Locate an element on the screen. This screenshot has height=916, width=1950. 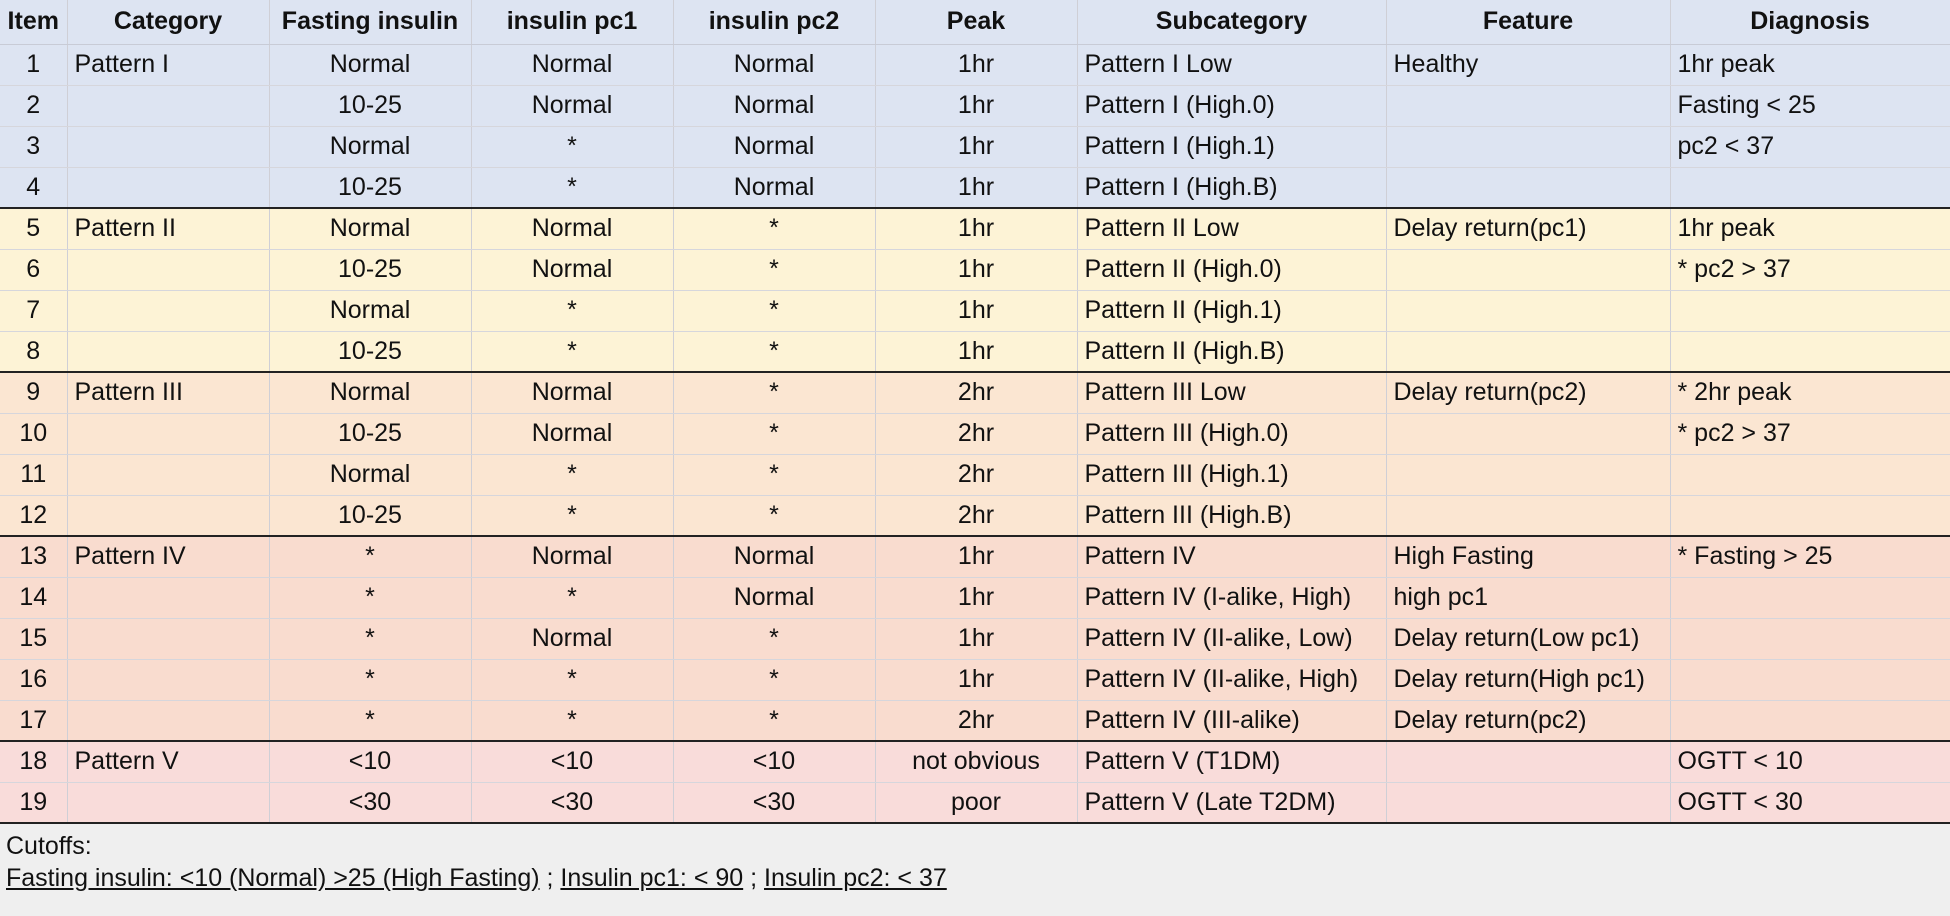
cell-category: Pattern II is located at coordinates (168, 229).